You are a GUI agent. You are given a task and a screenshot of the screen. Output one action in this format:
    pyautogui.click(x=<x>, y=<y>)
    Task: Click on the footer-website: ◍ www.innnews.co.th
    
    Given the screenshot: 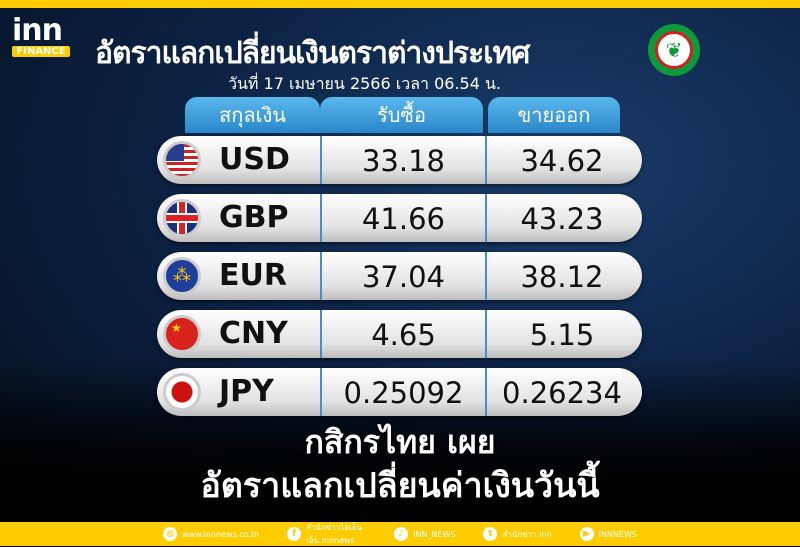 What is the action you would take?
    pyautogui.click(x=211, y=534)
    